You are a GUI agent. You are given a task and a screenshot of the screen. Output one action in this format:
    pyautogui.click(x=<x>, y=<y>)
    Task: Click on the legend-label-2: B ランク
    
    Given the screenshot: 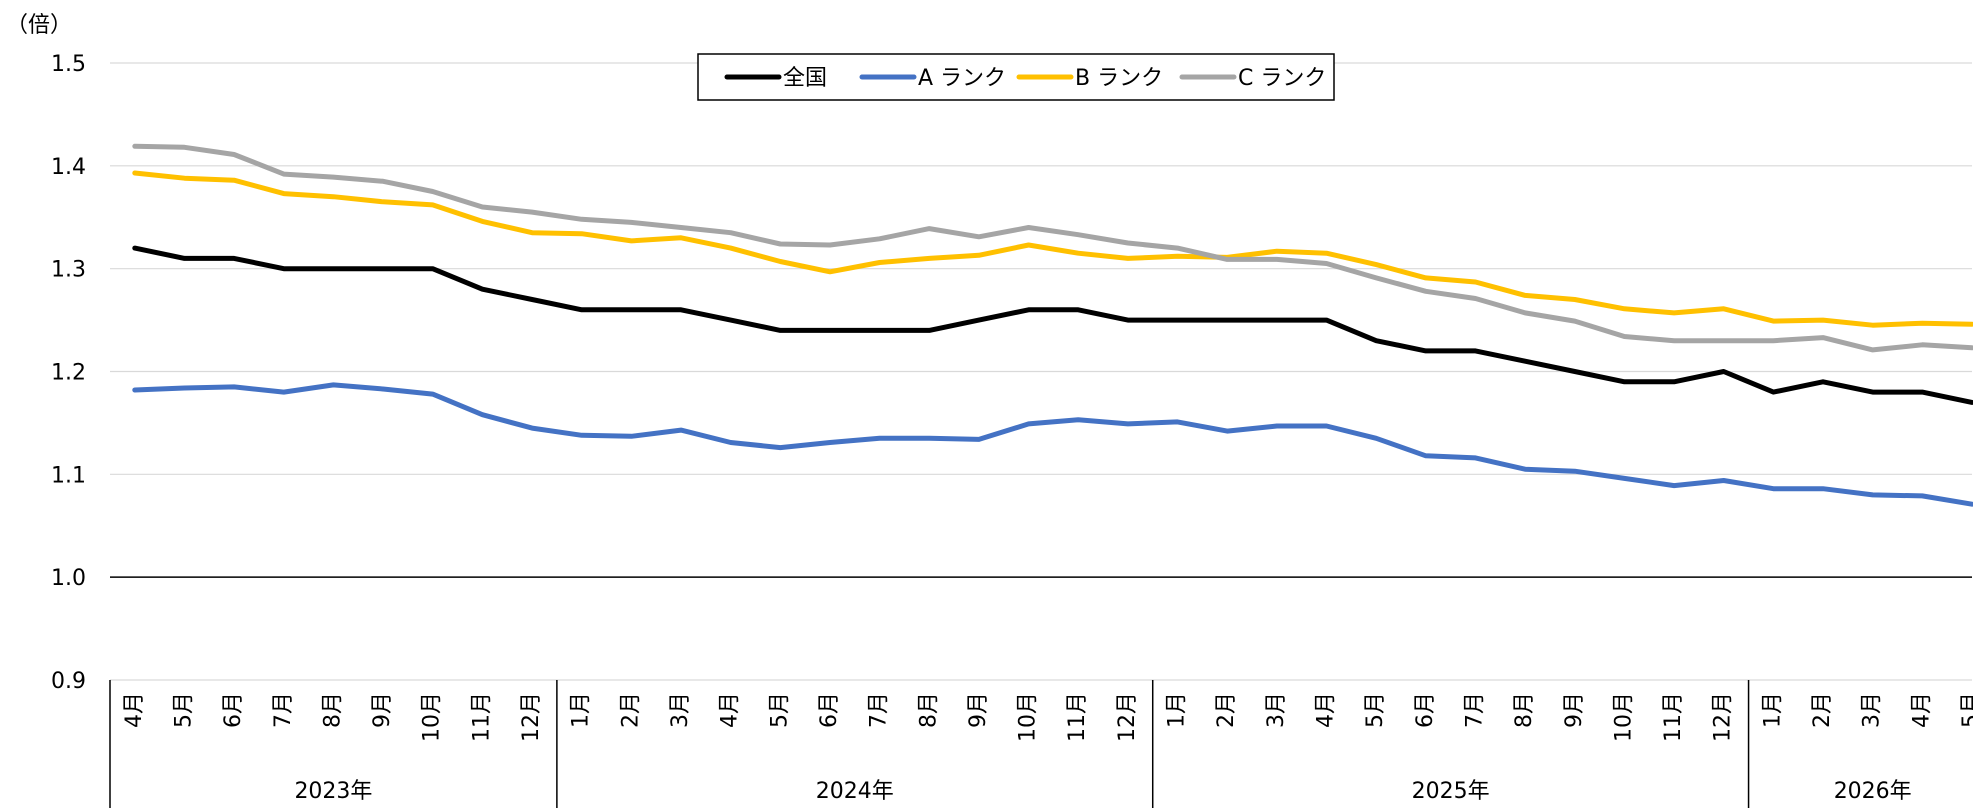 What is the action you would take?
    pyautogui.click(x=1119, y=78)
    